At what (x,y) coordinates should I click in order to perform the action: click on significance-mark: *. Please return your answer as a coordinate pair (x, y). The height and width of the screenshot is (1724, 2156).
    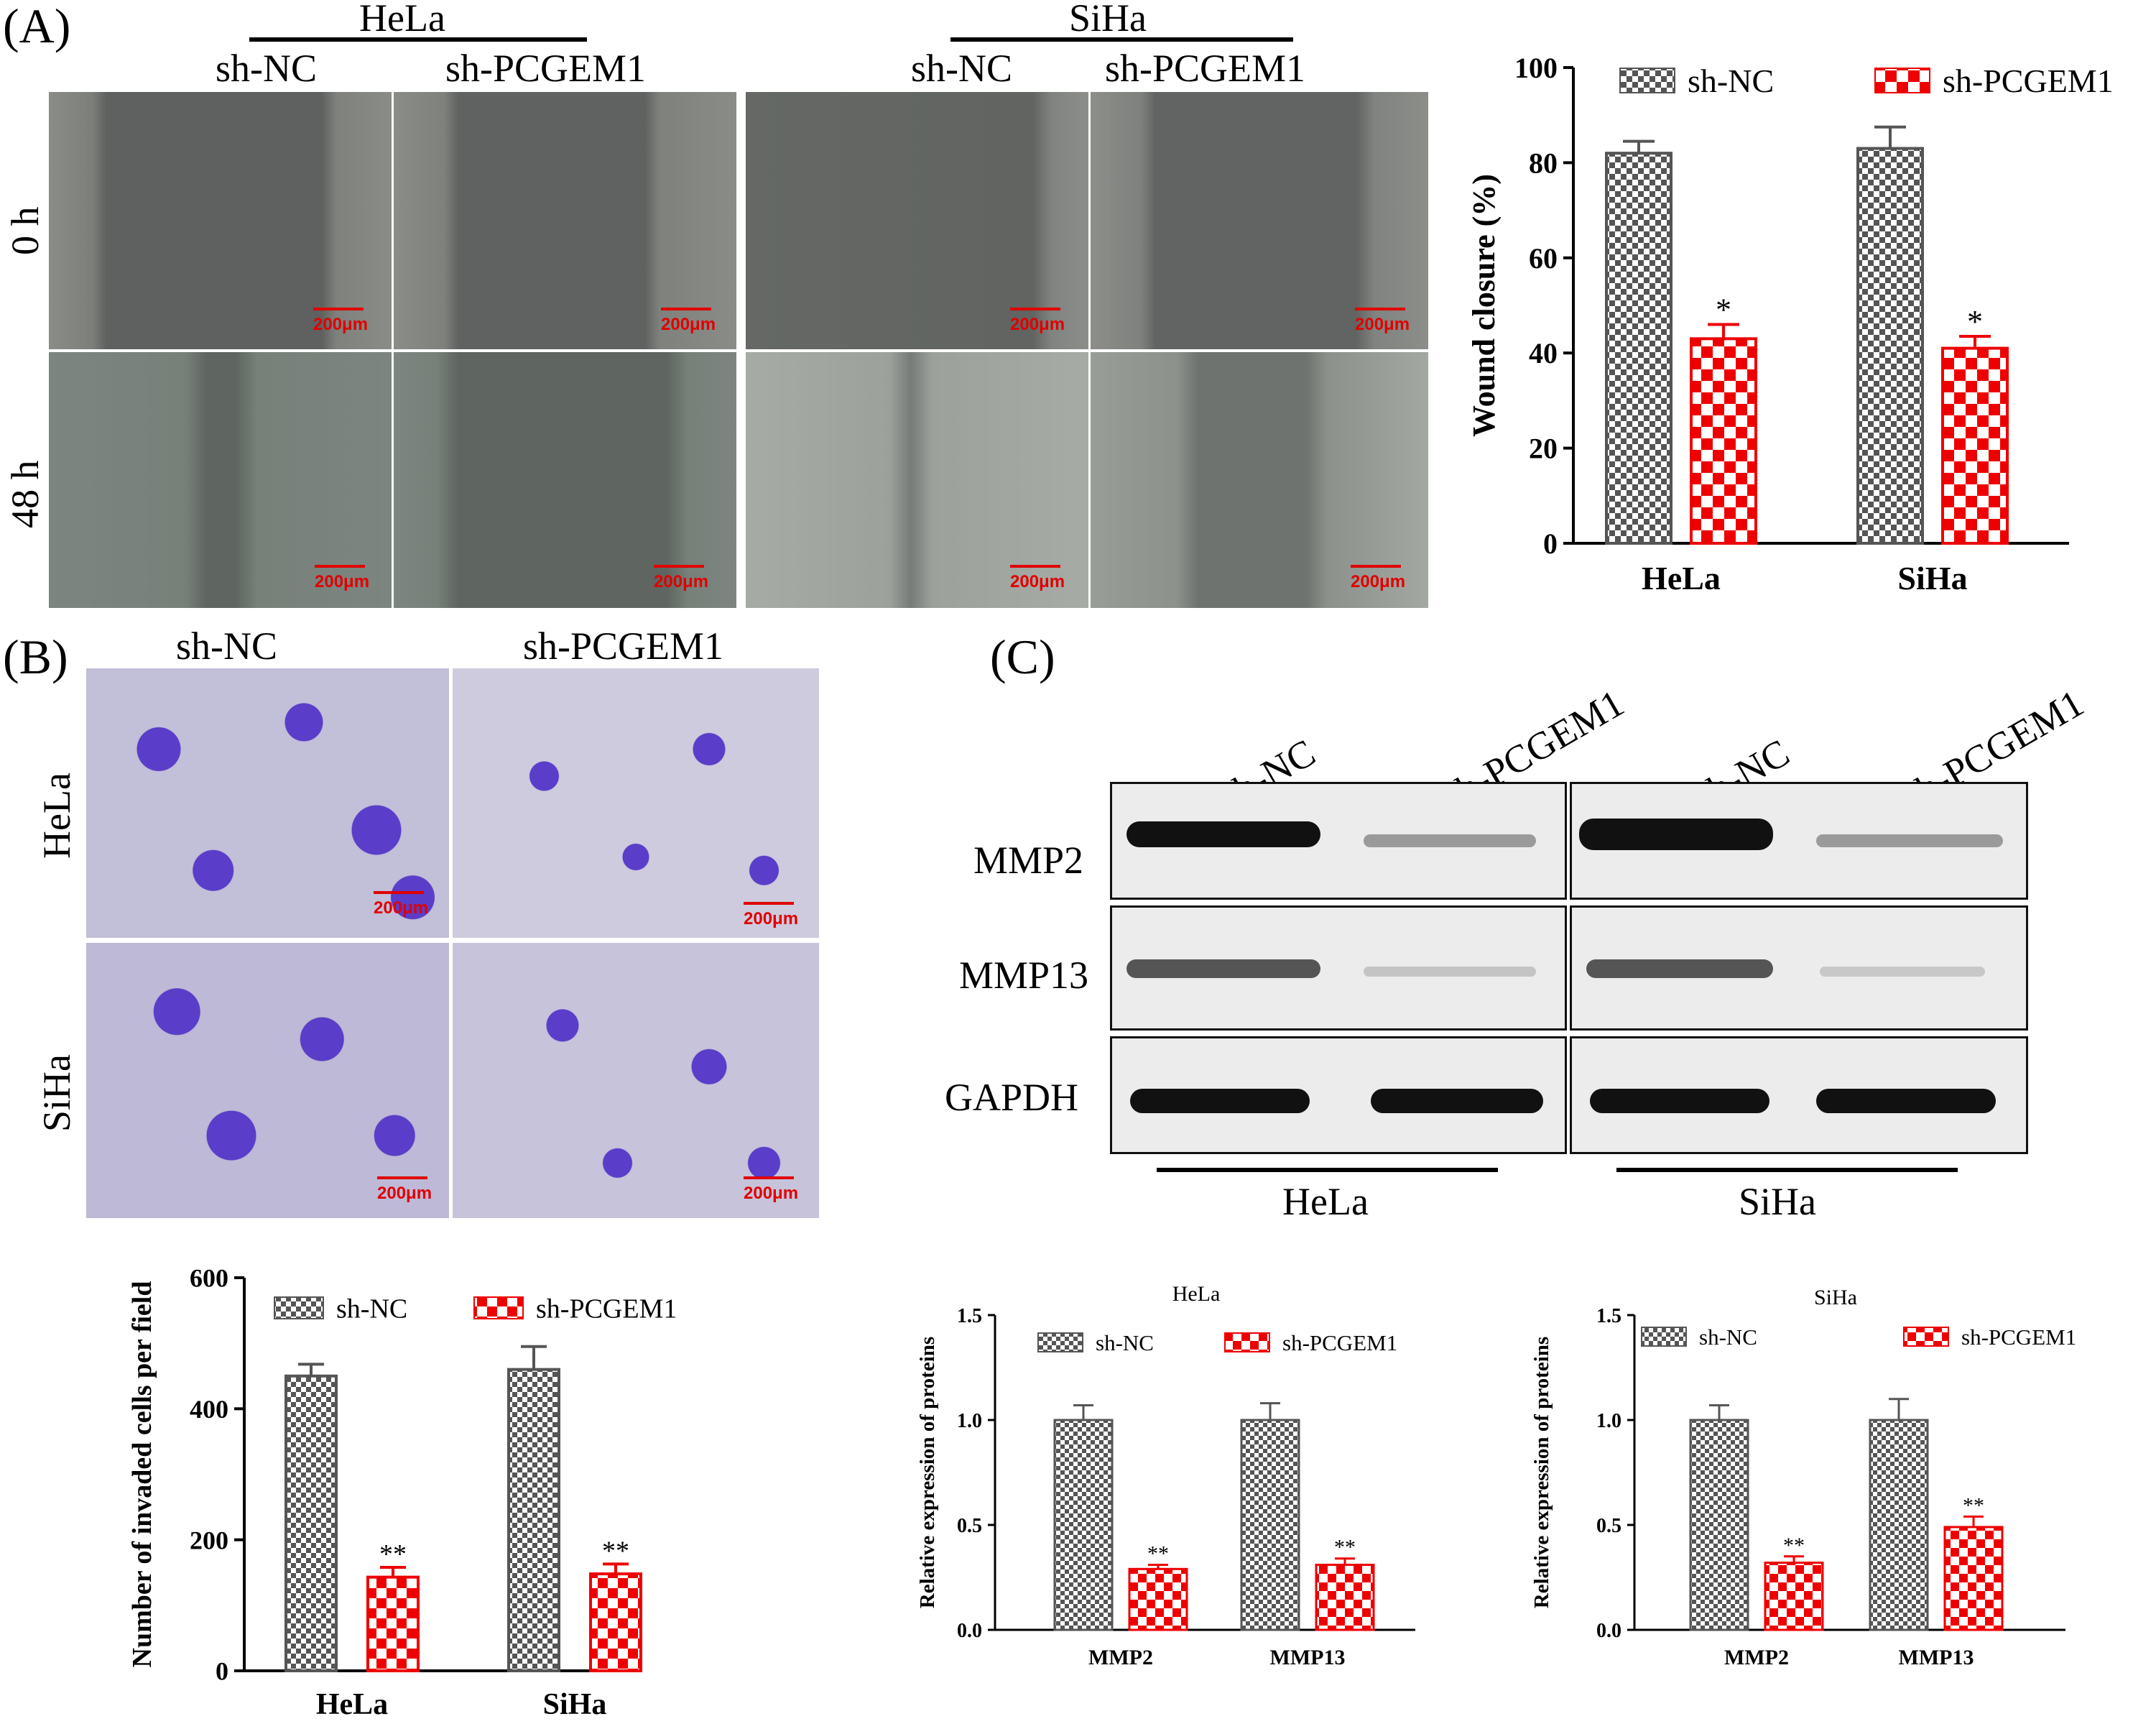
    Looking at the image, I should click on (1975, 321).